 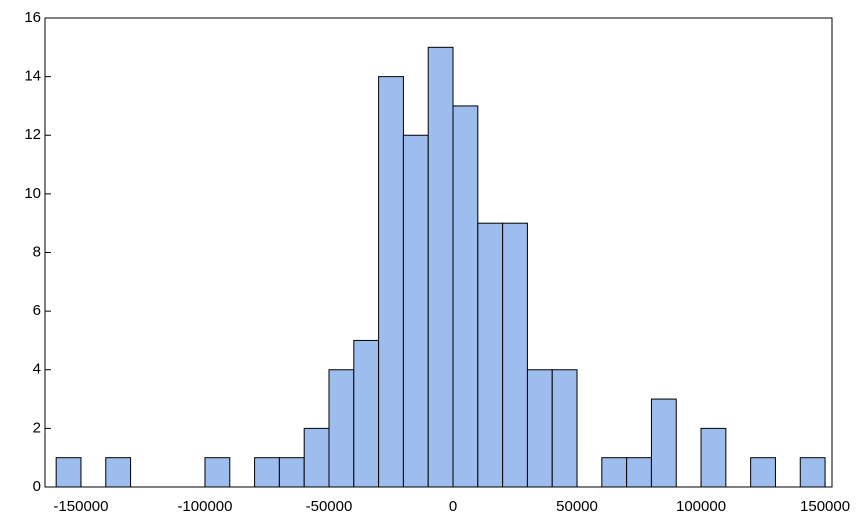 What do you see at coordinates (32, 193) in the screenshot?
I see `y-tick-label: 10` at bounding box center [32, 193].